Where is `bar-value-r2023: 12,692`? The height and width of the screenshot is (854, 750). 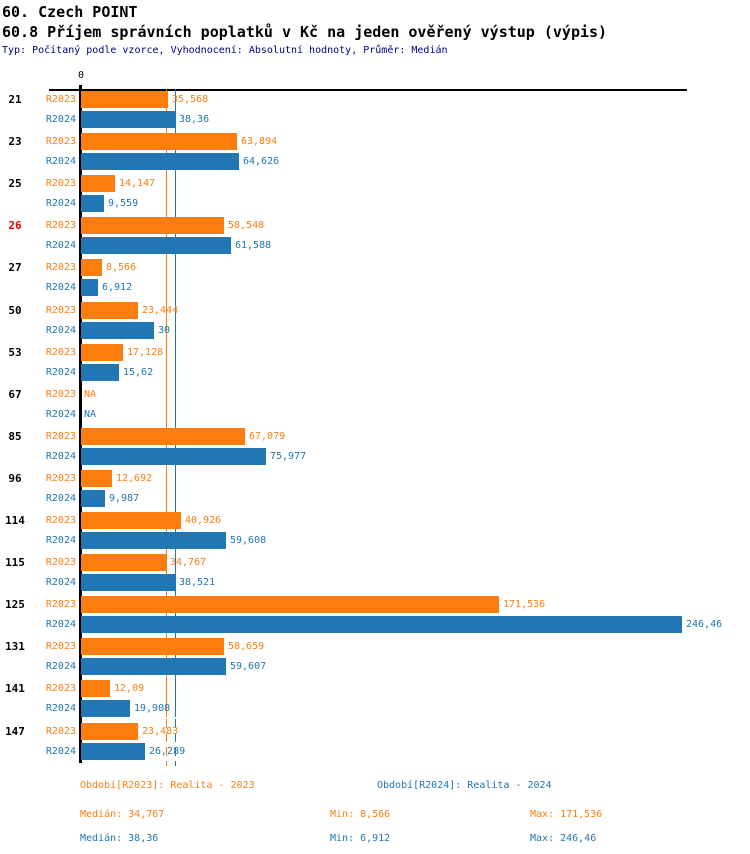 bar-value-r2023: 12,692 is located at coordinates (134, 478).